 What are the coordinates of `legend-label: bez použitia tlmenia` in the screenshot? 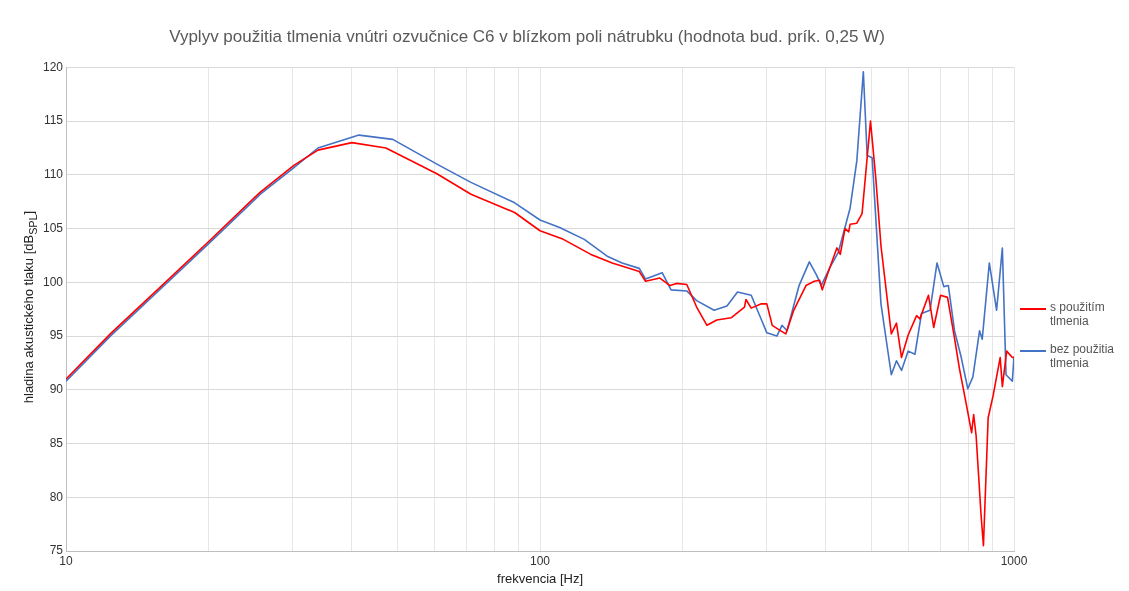 It's located at (1083, 356).